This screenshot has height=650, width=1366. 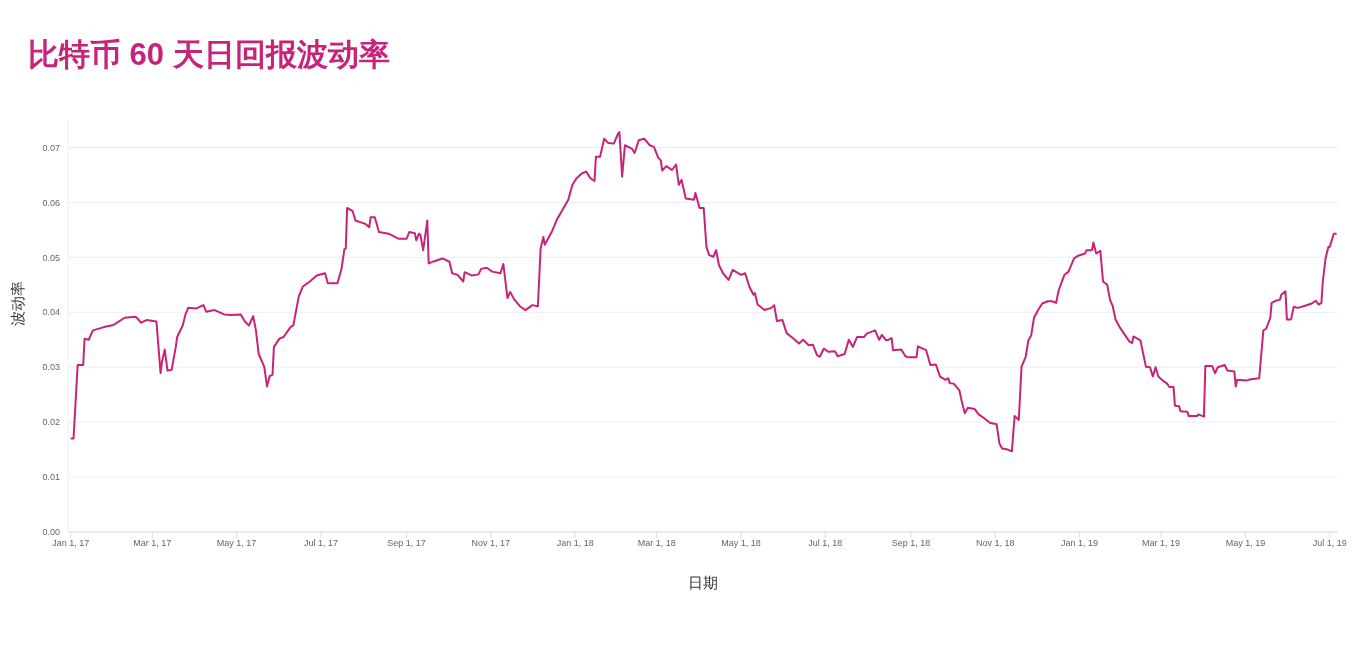 I want to click on x-tick-label: Jul 1, 17, so click(x=320, y=543).